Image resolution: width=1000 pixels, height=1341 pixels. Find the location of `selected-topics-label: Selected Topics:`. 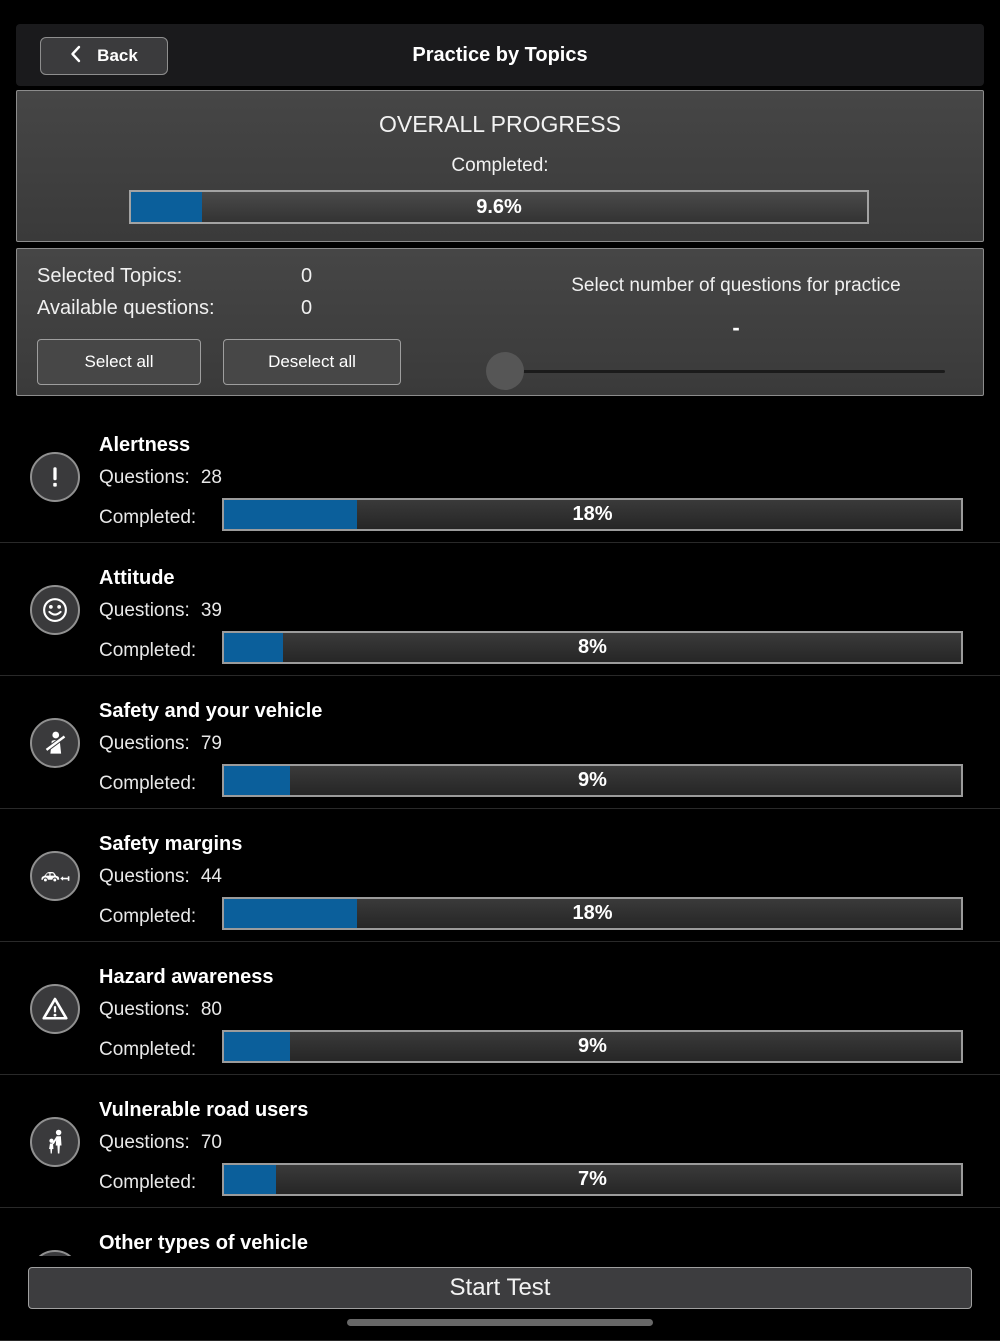

selected-topics-label: Selected Topics: is located at coordinates (110, 276).